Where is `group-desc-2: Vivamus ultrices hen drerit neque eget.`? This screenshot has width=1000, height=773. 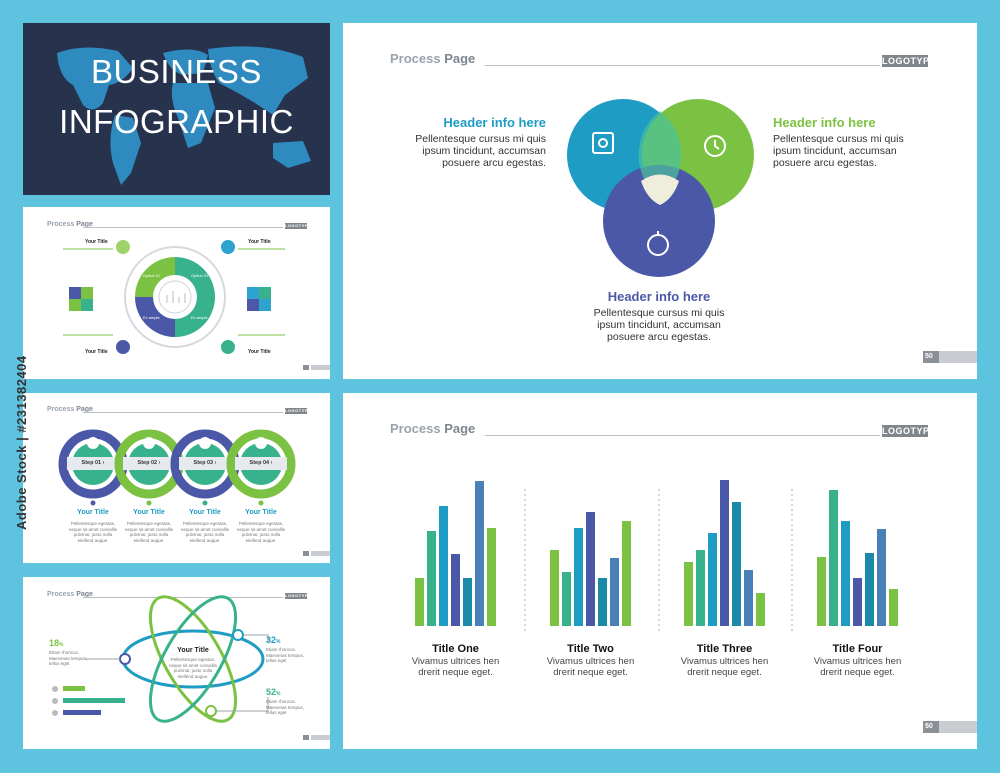
group-desc-2: Vivamus ultrices hen drerit neque eget. is located at coordinates (590, 667).